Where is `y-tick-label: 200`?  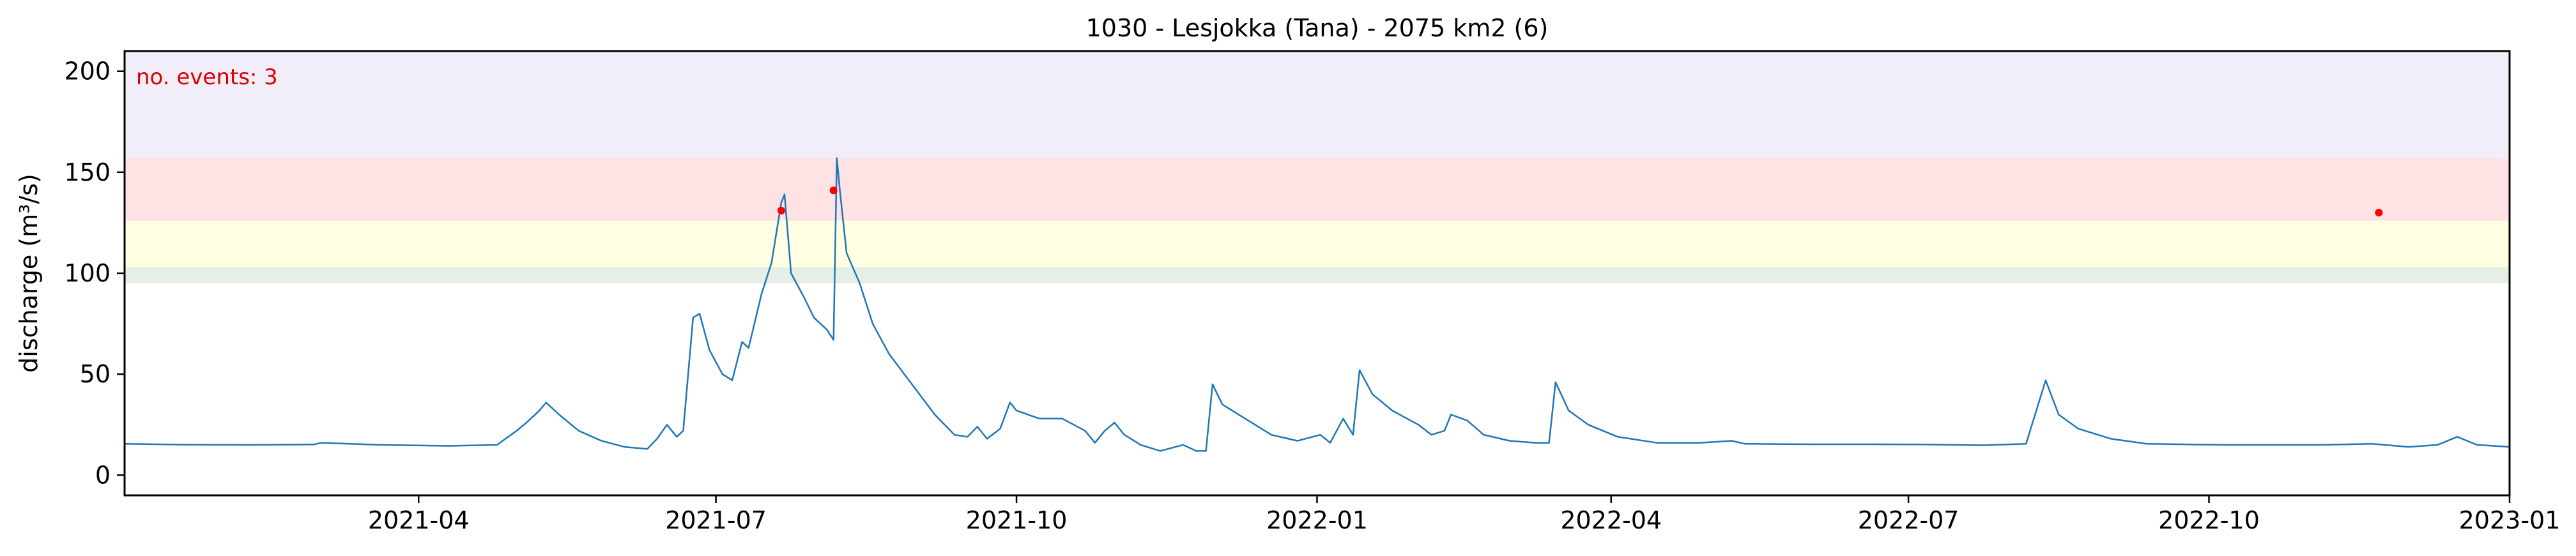
y-tick-label: 200 is located at coordinates (87, 71).